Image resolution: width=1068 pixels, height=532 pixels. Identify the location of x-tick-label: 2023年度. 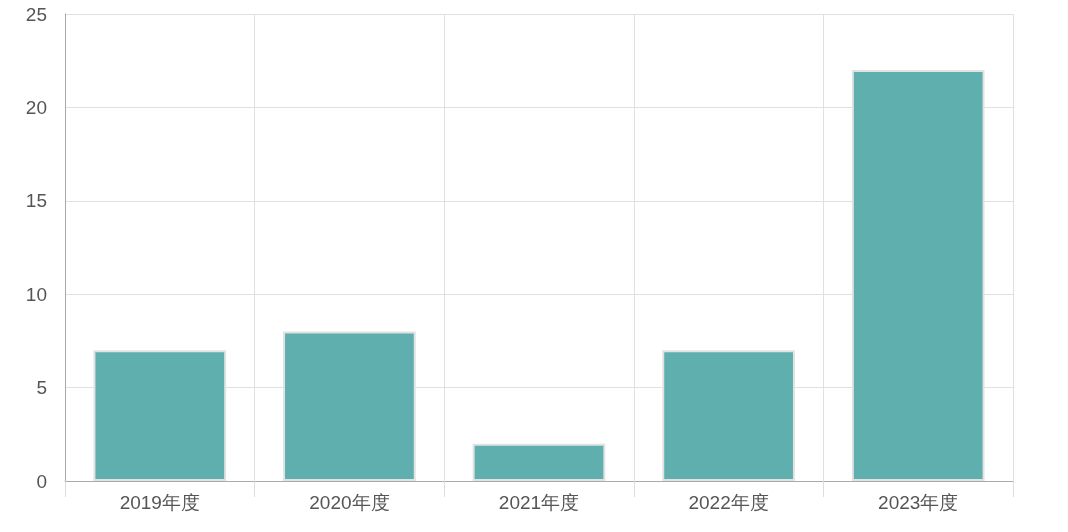
(918, 502).